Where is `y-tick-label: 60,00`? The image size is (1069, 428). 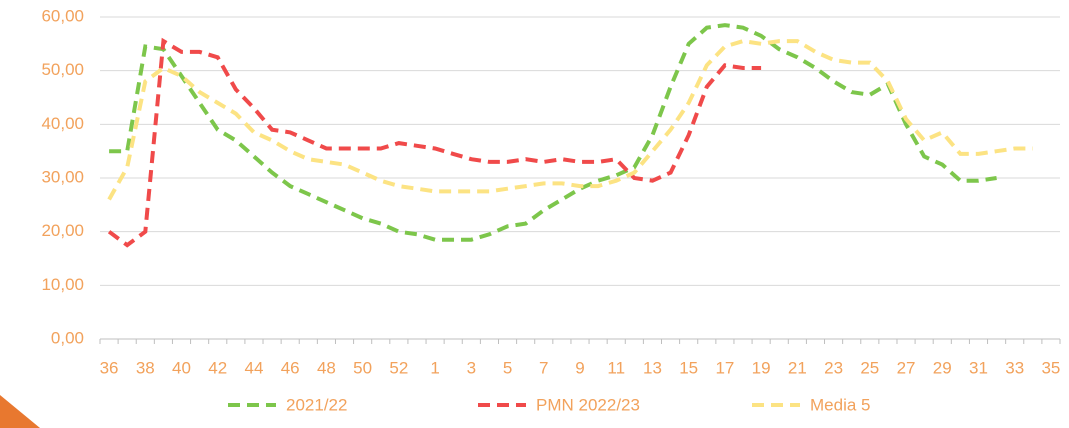
y-tick-label: 60,00 is located at coordinates (62, 15).